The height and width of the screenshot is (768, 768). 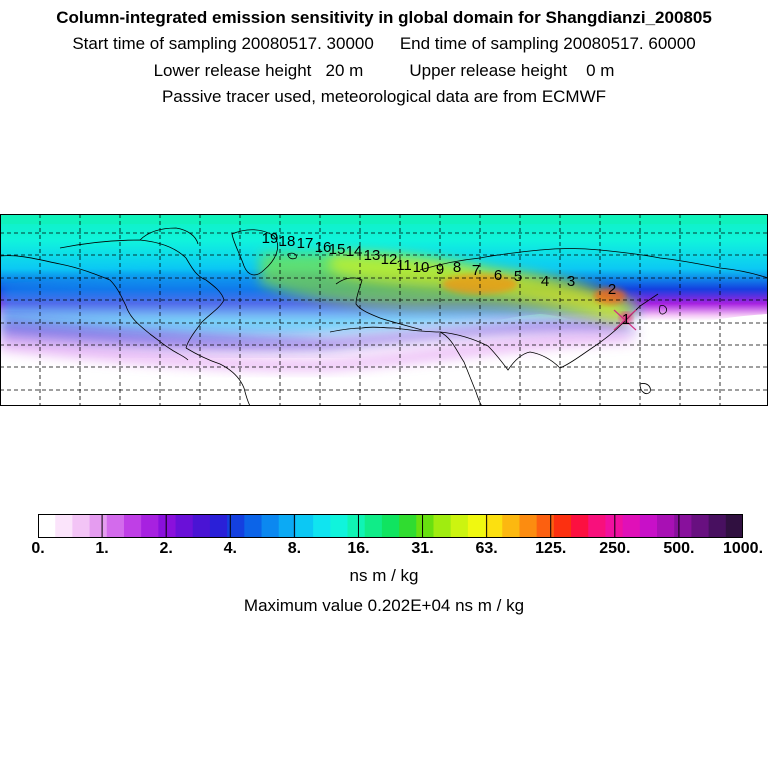 I want to click on receptor-marker, so click(x=625, y=320).